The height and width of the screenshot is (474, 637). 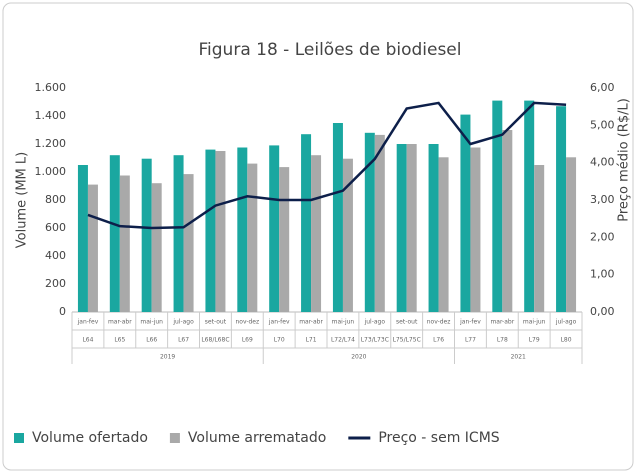 What do you see at coordinates (279, 340) in the screenshot?
I see `auction-label: L70` at bounding box center [279, 340].